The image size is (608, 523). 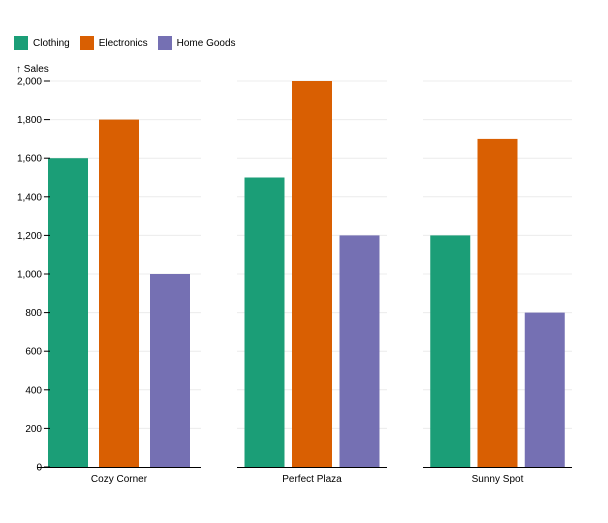 I want to click on bar-clothing-sunny-spot, so click(x=450, y=351).